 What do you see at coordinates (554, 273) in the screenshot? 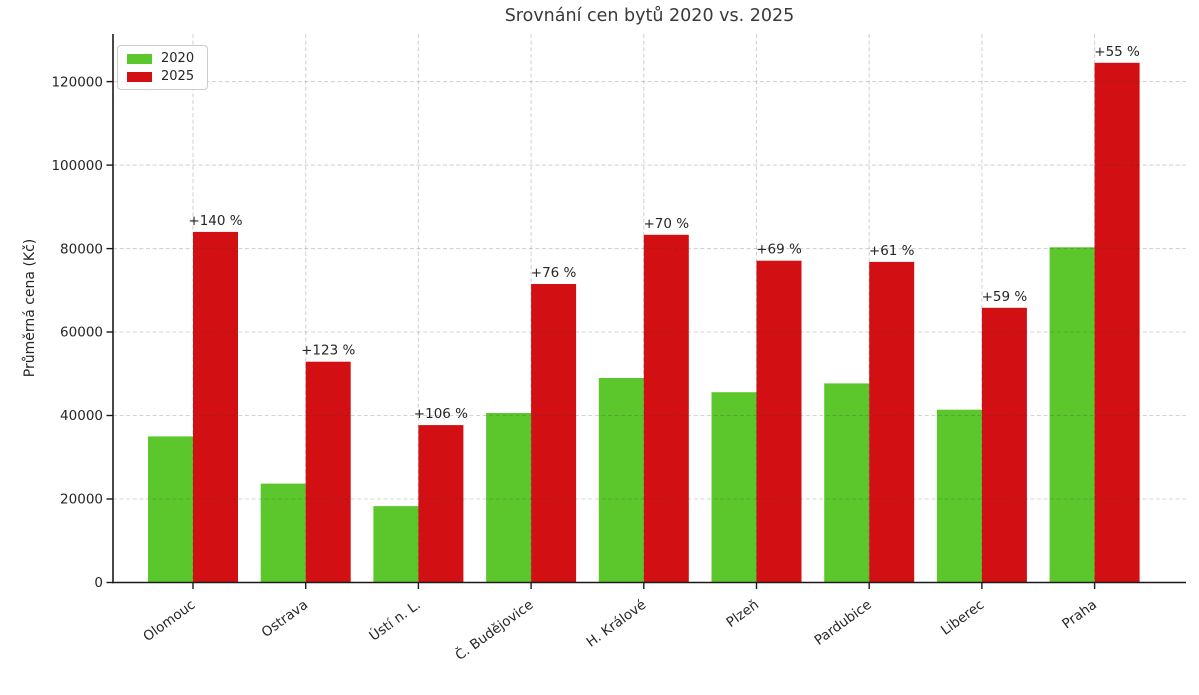
I see `pct-change-label-c-budejovice: +76 %` at bounding box center [554, 273].